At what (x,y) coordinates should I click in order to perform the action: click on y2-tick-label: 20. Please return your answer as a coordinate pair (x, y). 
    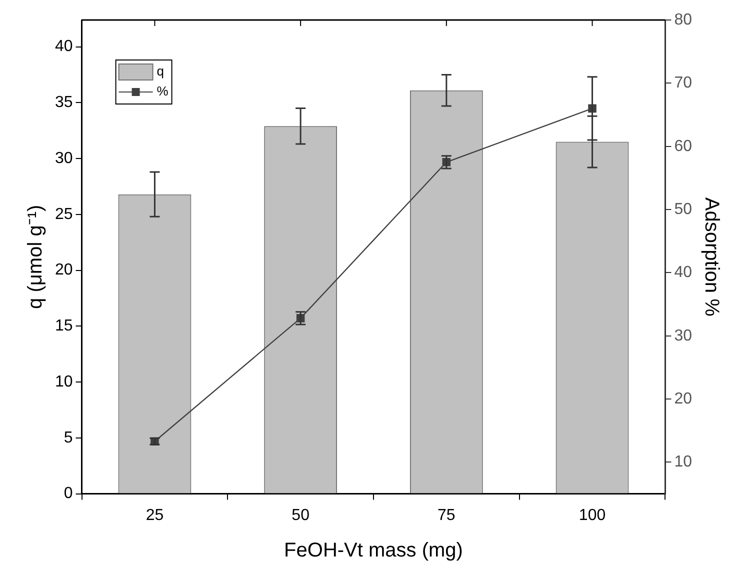
    Looking at the image, I should click on (683, 399).